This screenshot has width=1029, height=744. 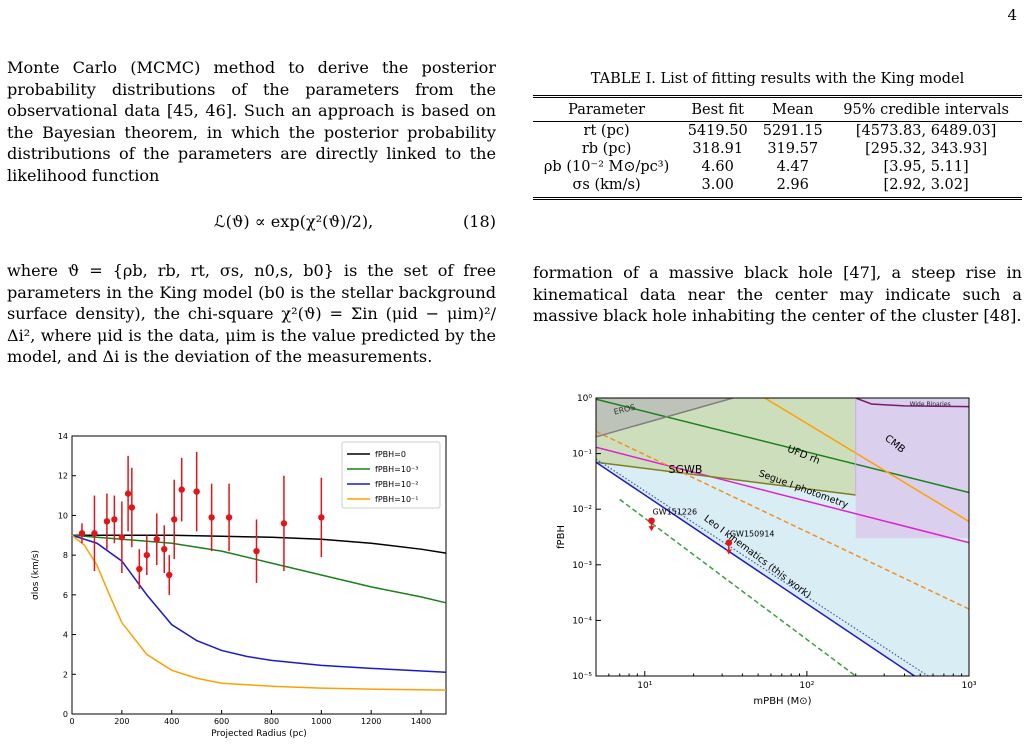 What do you see at coordinates (582, 566) in the screenshot?
I see `y-tick-label: 10⁻³` at bounding box center [582, 566].